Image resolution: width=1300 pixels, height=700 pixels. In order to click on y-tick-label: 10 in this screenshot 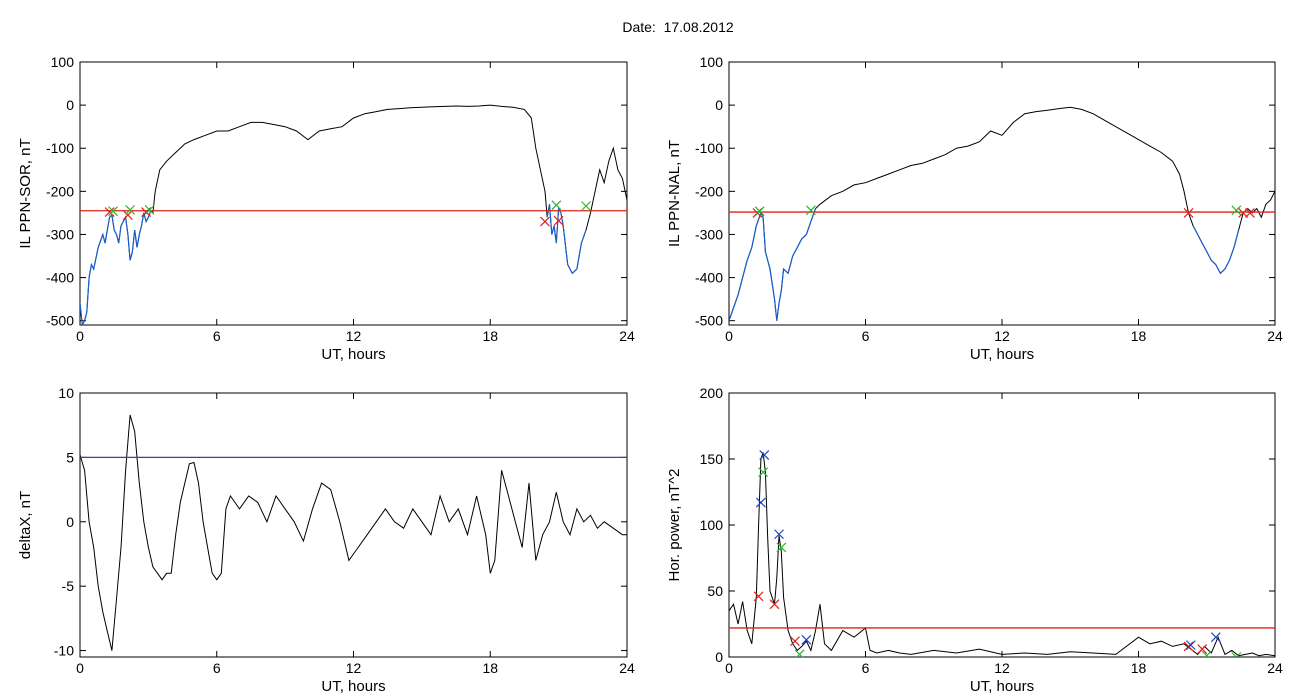, I will do `click(66, 393)`.